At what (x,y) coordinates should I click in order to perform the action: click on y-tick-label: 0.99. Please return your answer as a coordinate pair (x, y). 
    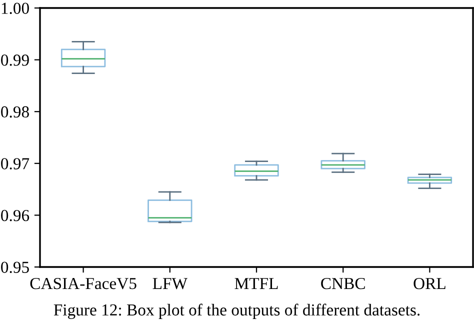
    Looking at the image, I should click on (15, 60).